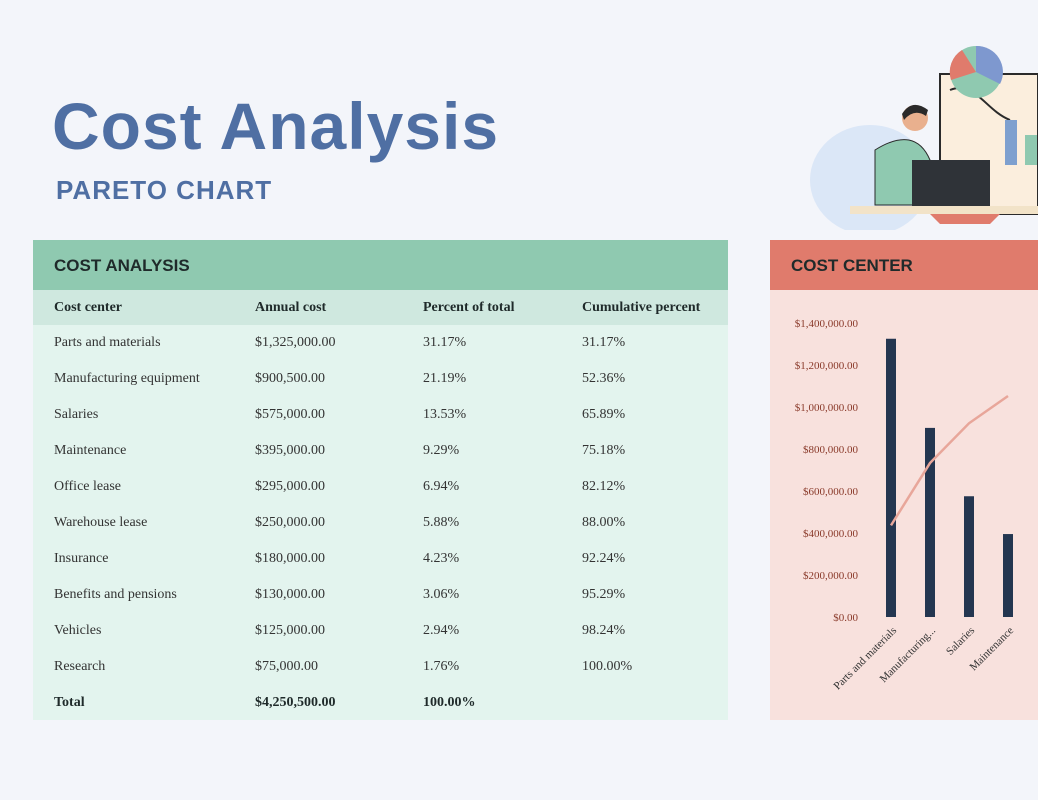  Describe the element at coordinates (604, 522) in the screenshot. I see `cell: 88.00%` at that location.